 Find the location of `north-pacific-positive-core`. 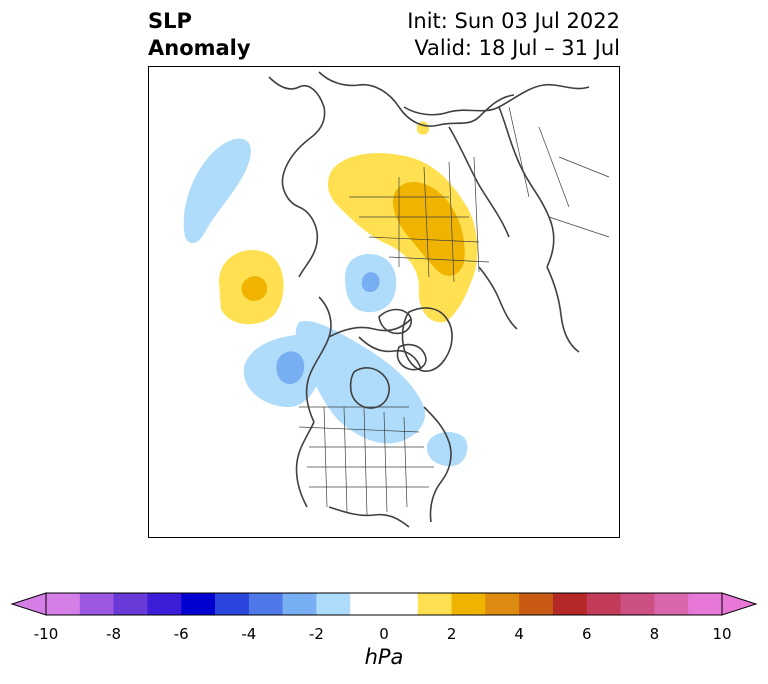

north-pacific-positive-core is located at coordinates (254, 288).